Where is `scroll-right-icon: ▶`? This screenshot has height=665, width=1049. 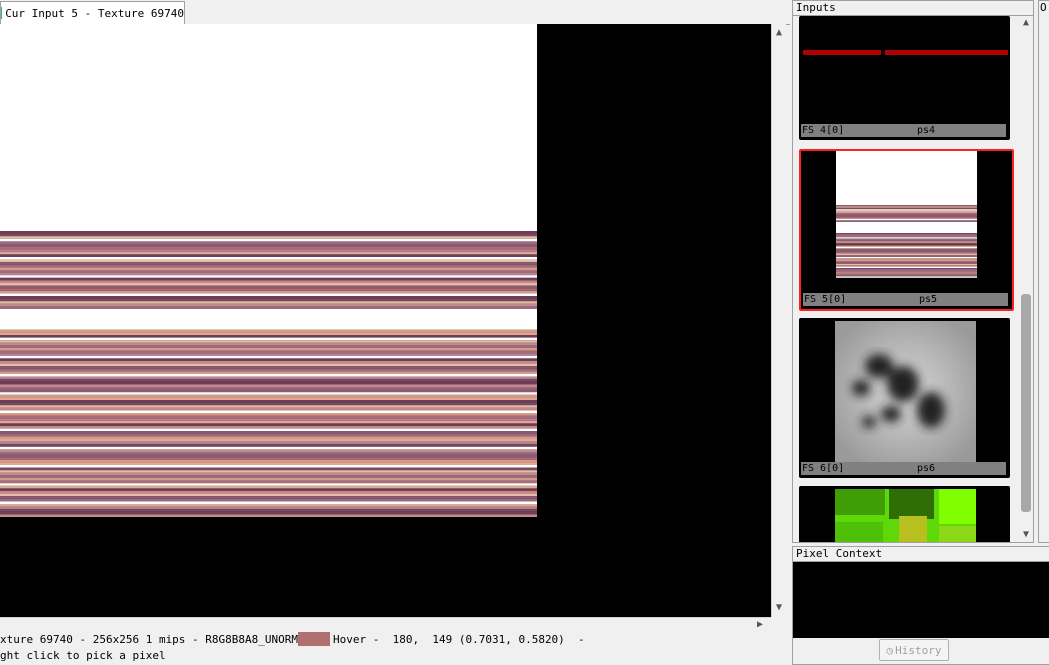 scroll-right-icon: ▶ is located at coordinates (760, 624).